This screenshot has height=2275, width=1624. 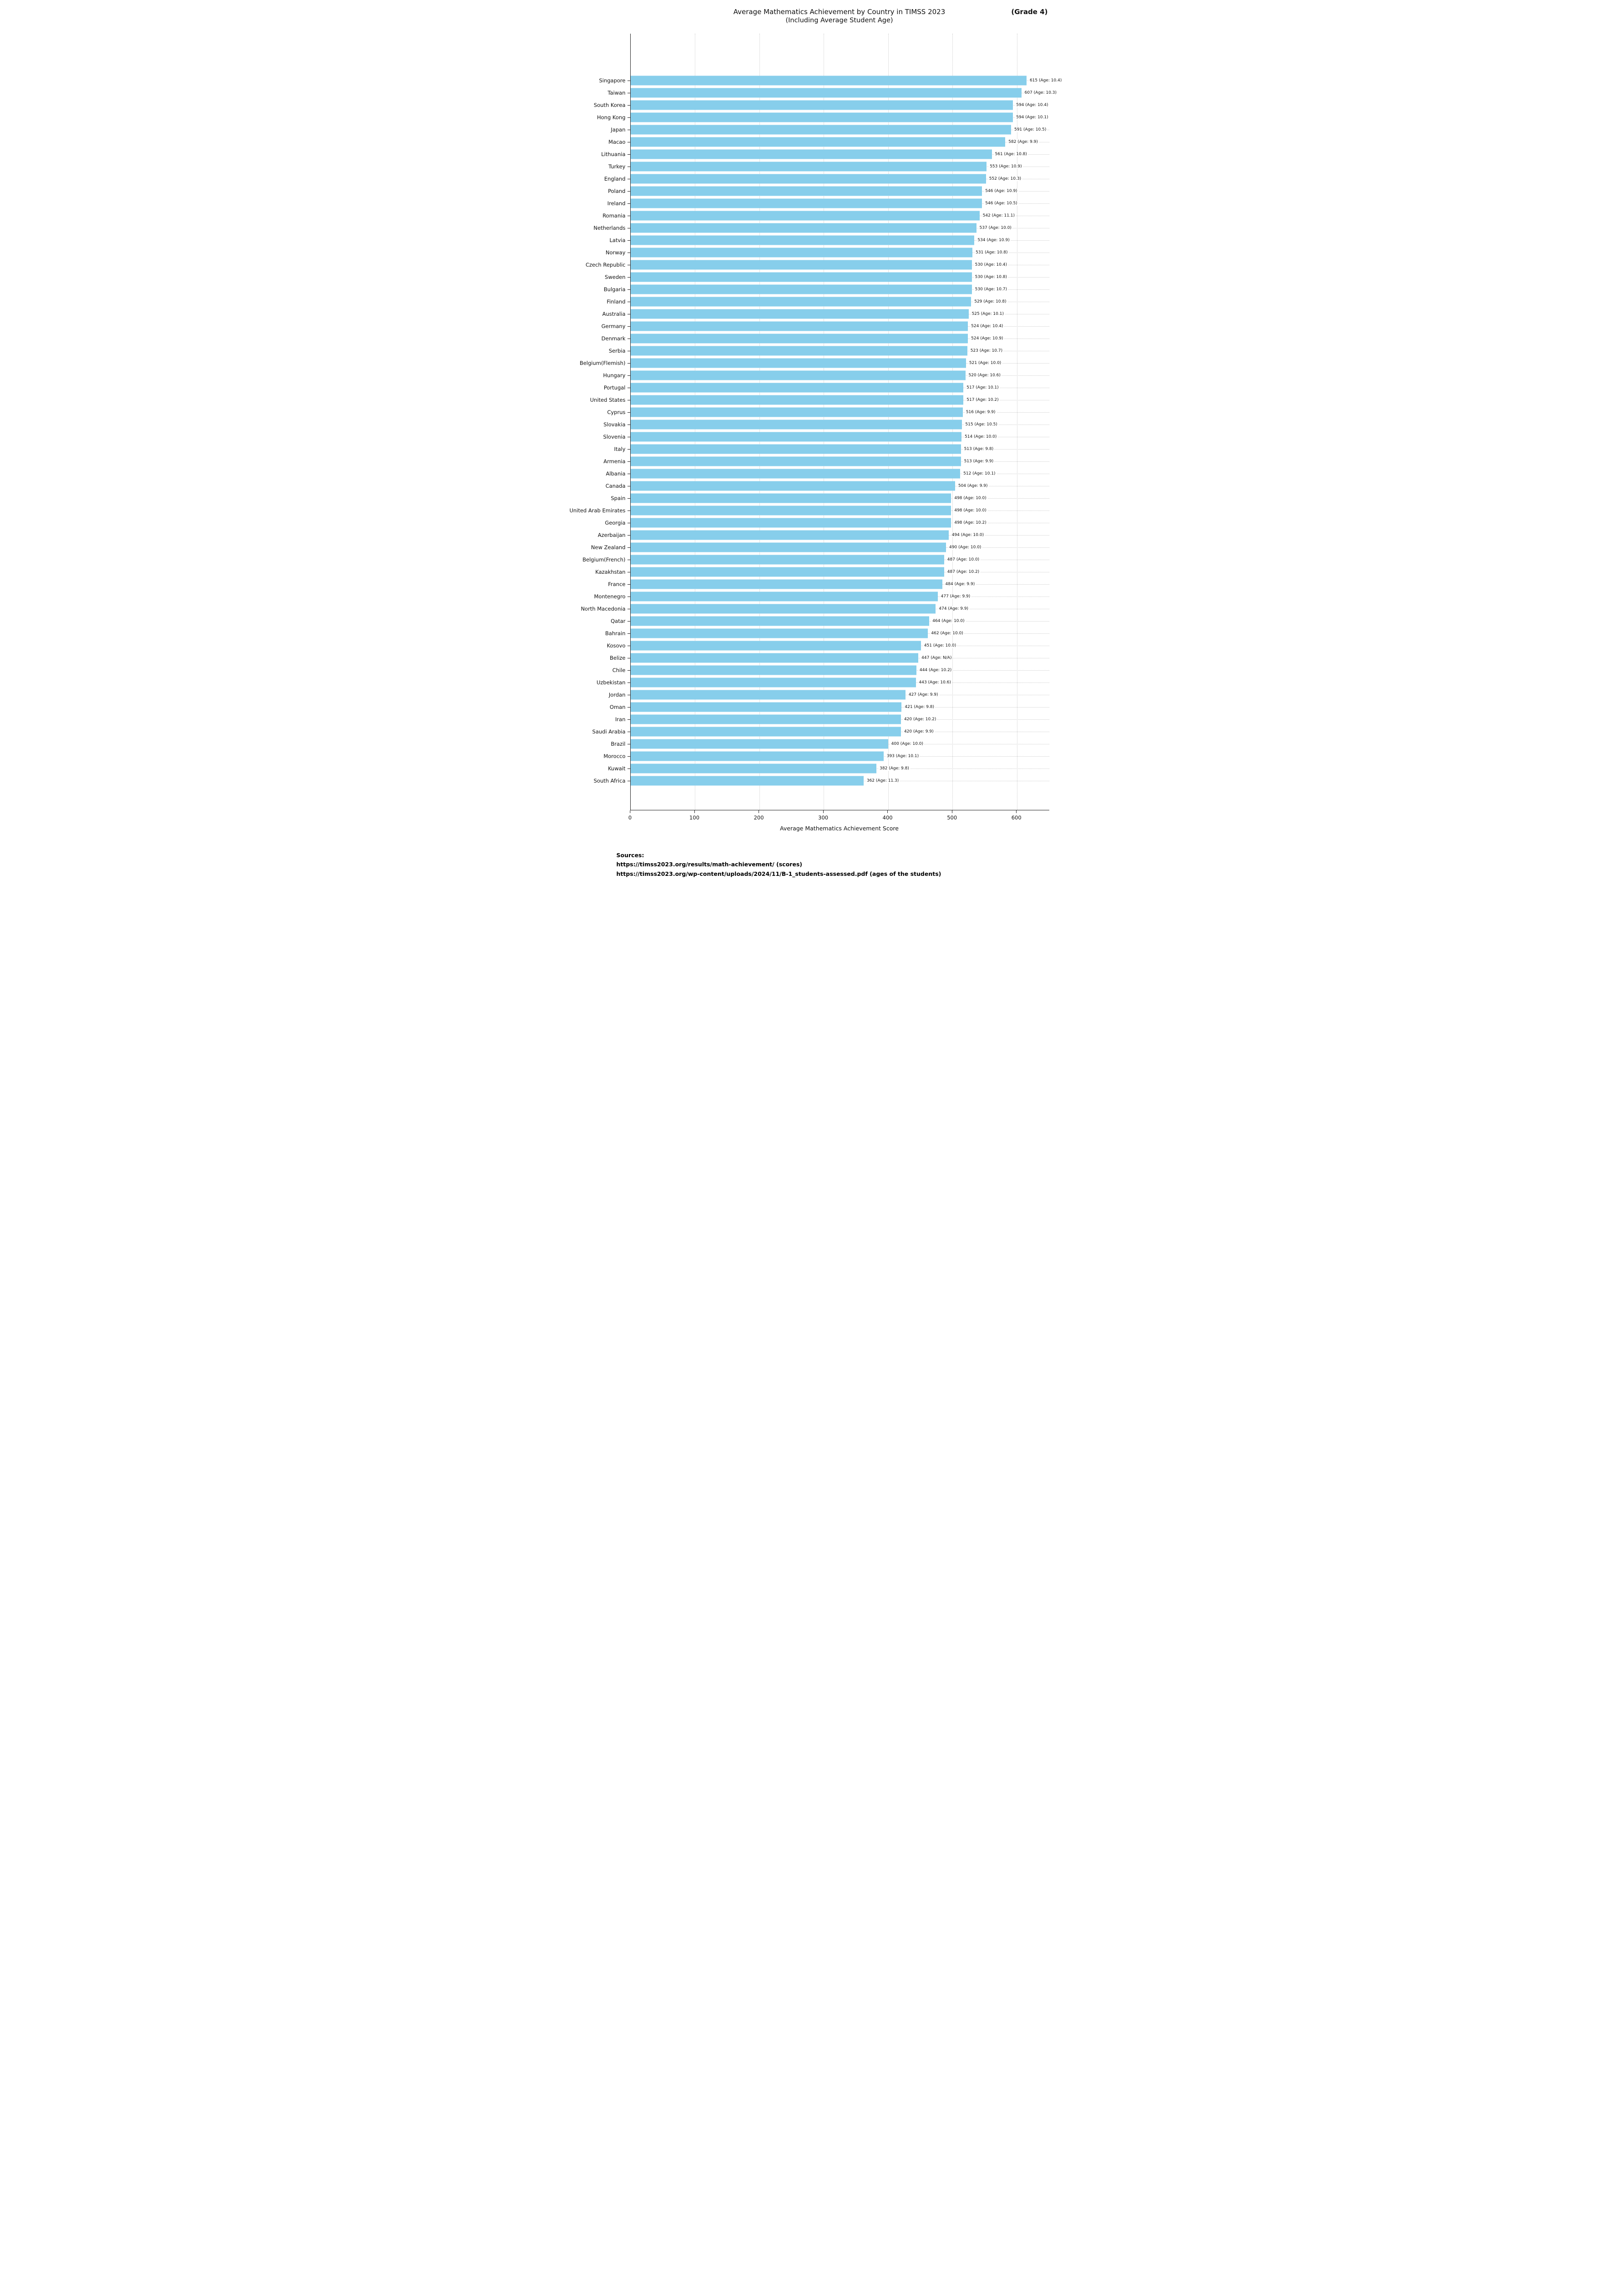 What do you see at coordinates (832, 449) in the screenshot?
I see `bar-row: Italy 513 (Age: 9.8)` at bounding box center [832, 449].